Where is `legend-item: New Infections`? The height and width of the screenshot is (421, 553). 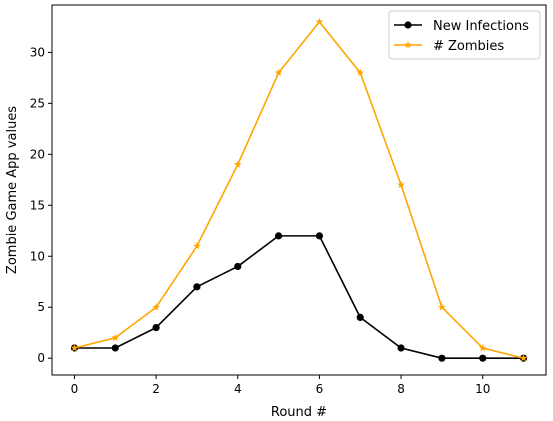
legend-item: New Infections is located at coordinates (461, 26).